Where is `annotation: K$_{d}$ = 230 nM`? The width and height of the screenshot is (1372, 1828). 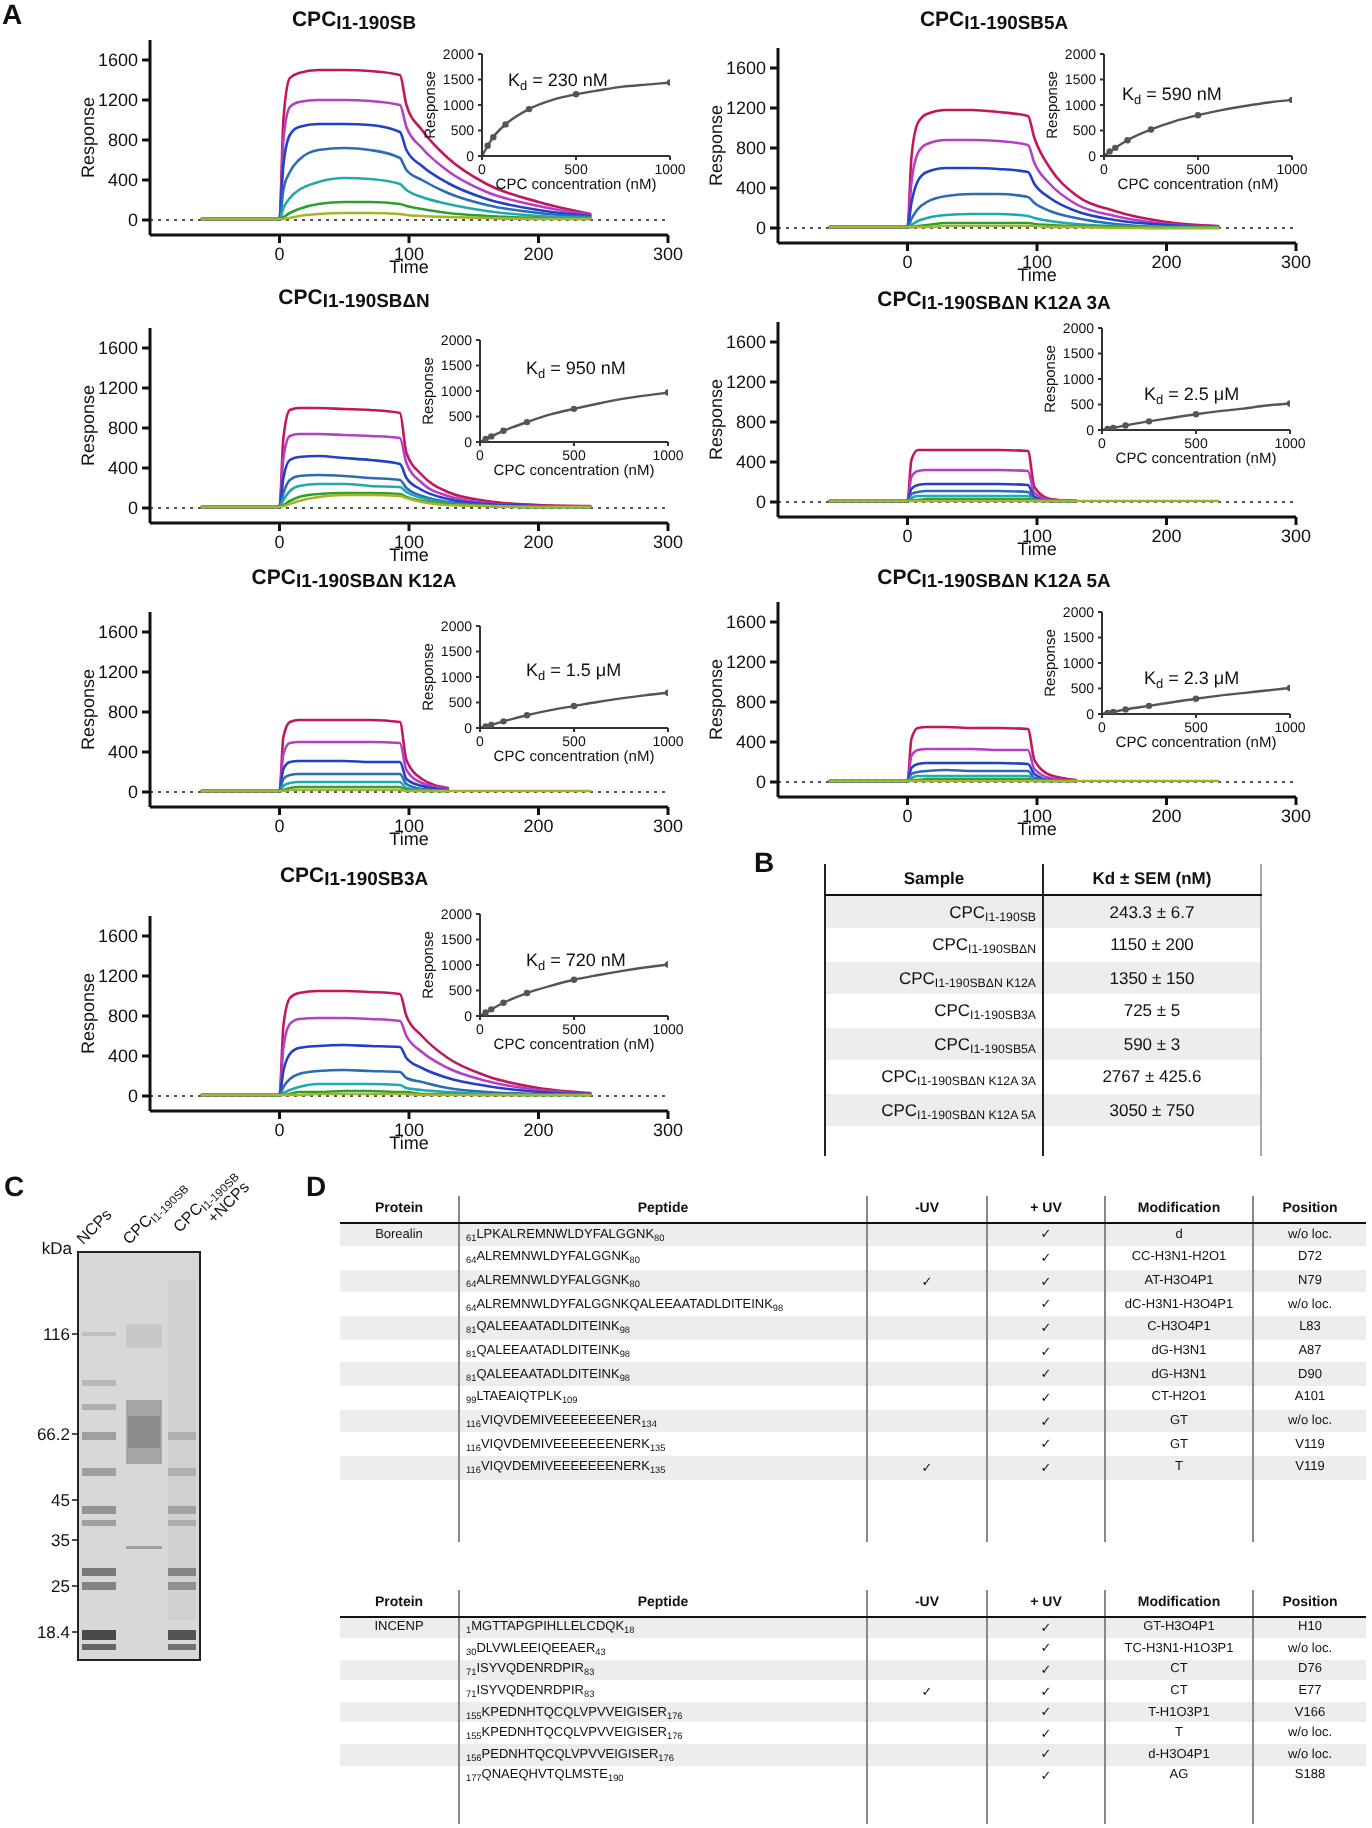
annotation: K$_{d}$ = 230 nM is located at coordinates (558, 82).